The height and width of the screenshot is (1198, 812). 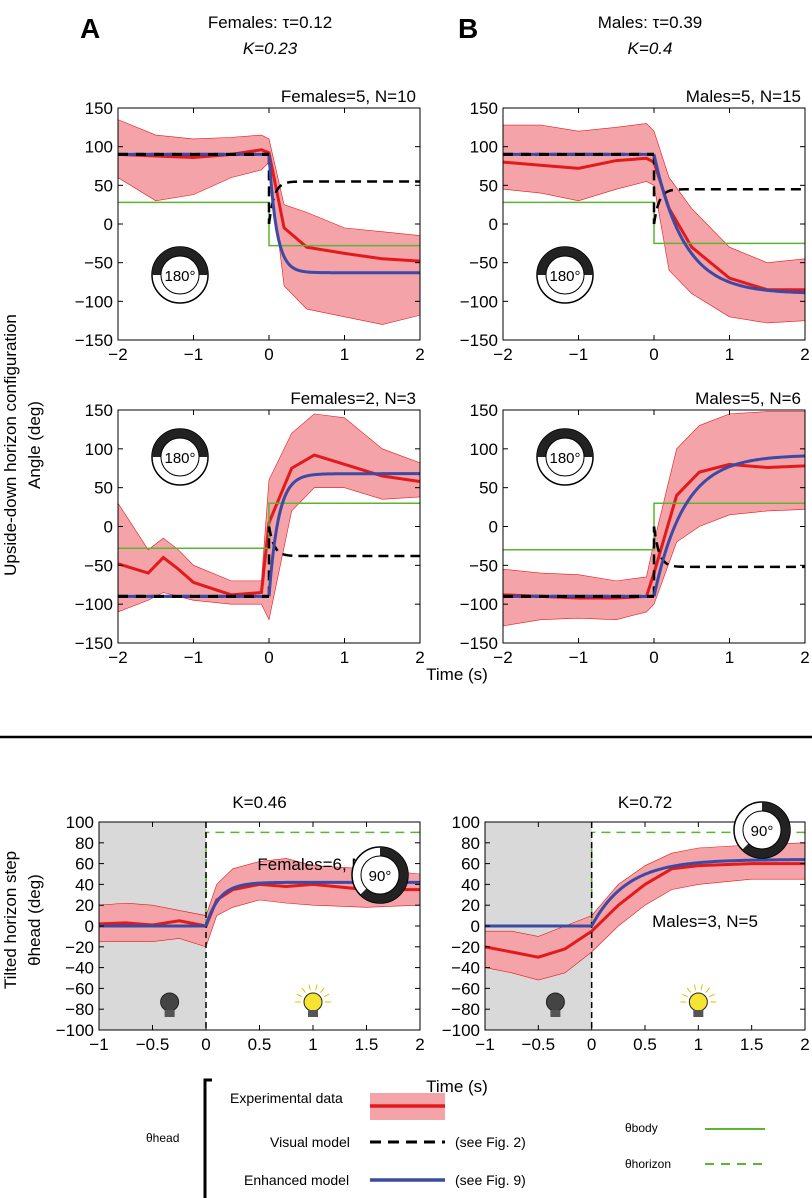 What do you see at coordinates (752, 1044) in the screenshot?
I see `x-tick-label: 1.5` at bounding box center [752, 1044].